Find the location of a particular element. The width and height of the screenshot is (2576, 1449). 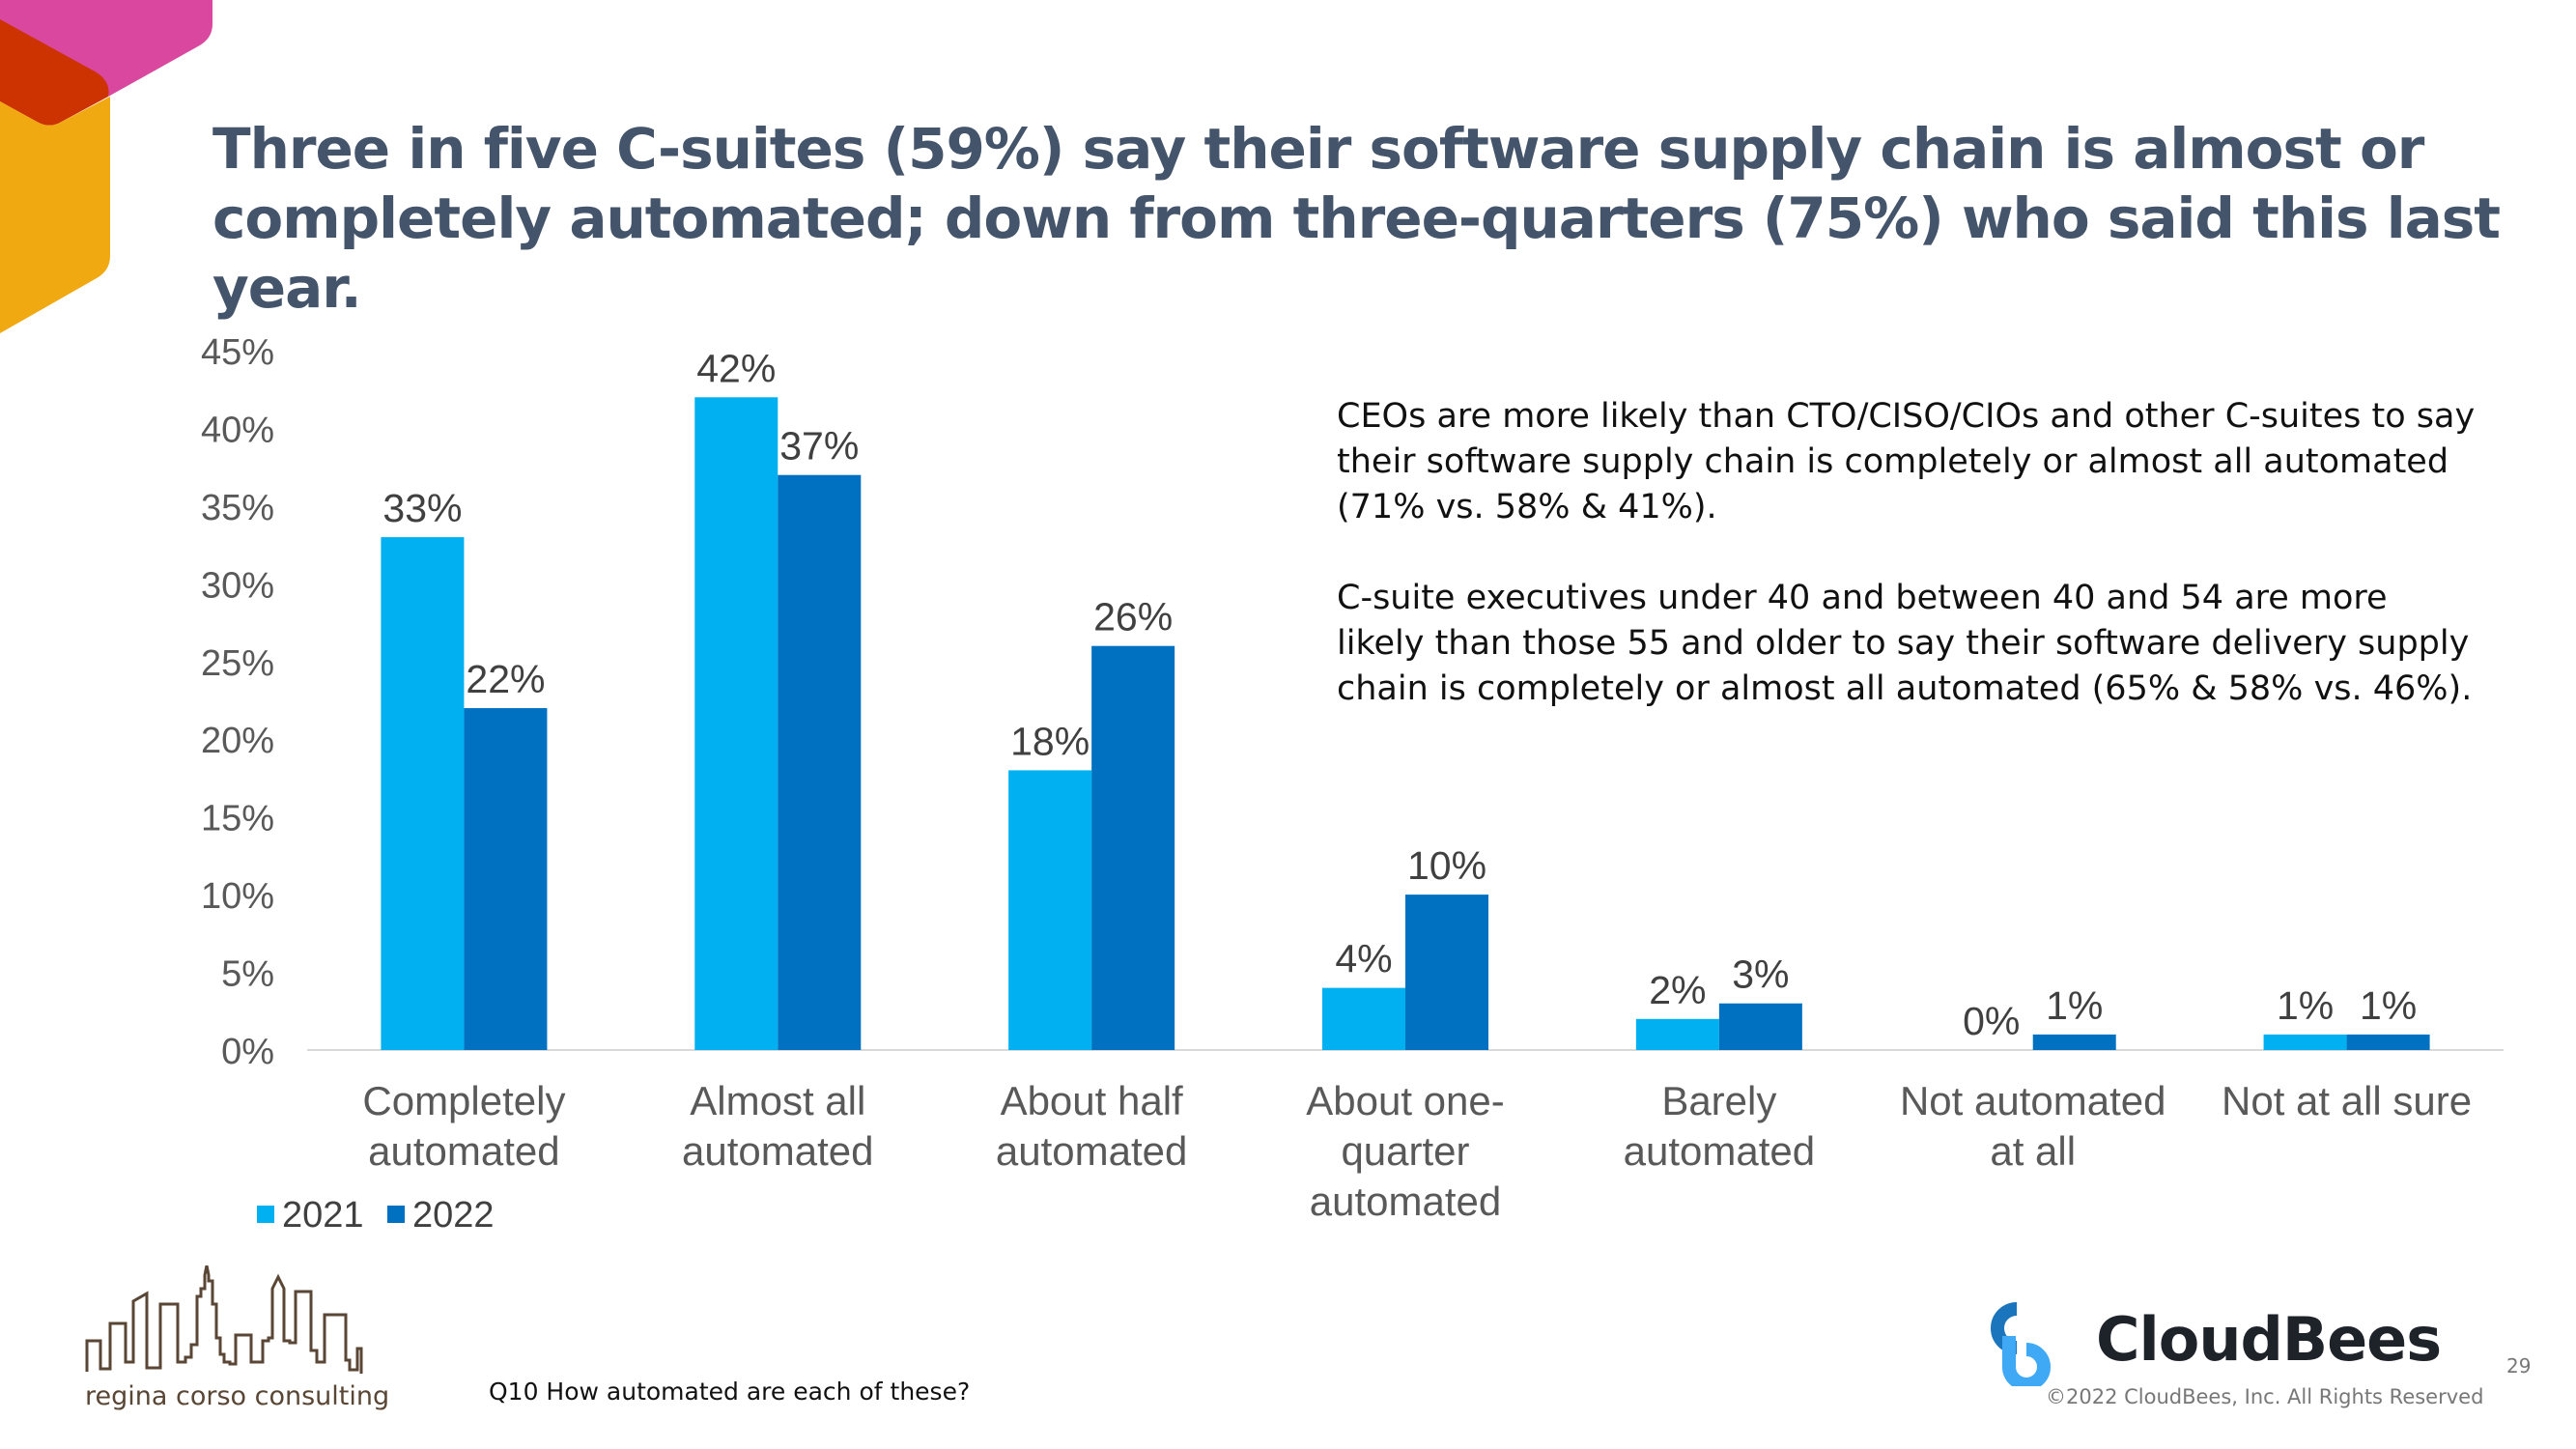

category-label: Almost all is located at coordinates (777, 1100).